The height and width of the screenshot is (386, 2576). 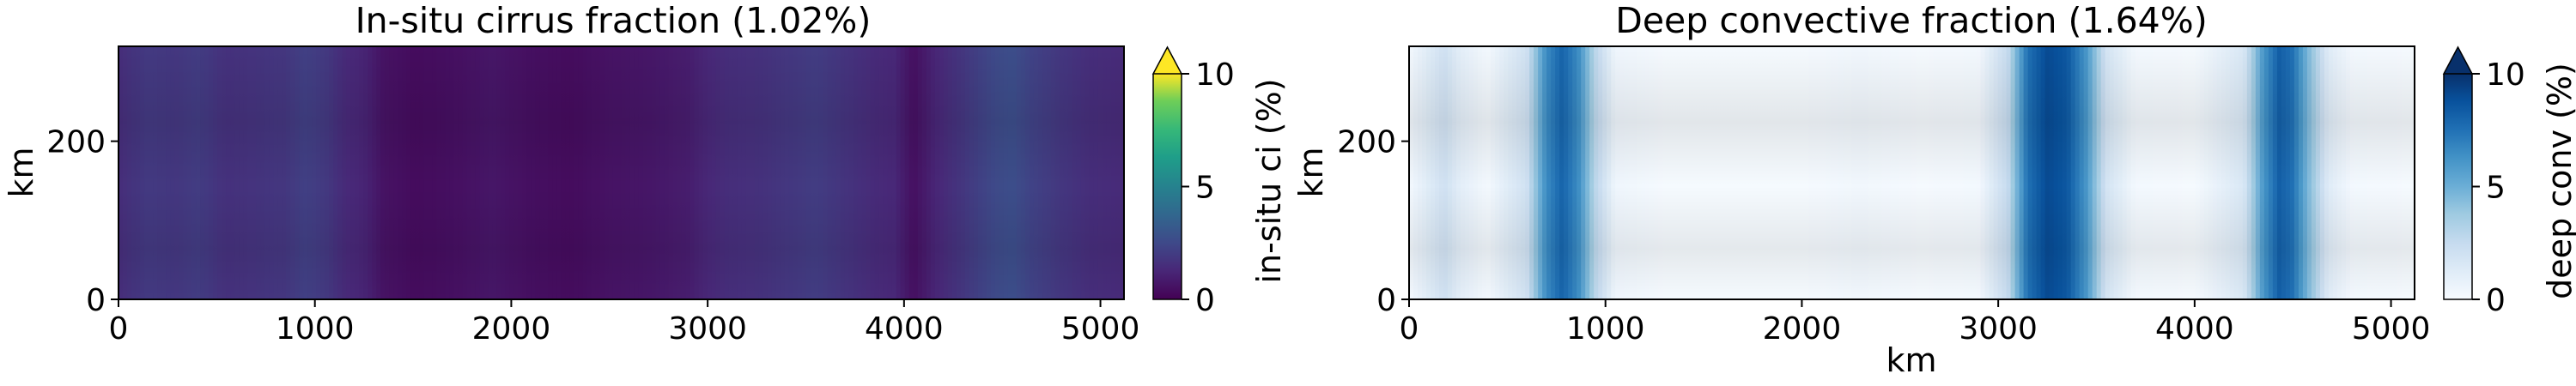 What do you see at coordinates (2458, 60) in the screenshot?
I see `deepconv-colorbar-extend-arrow` at bounding box center [2458, 60].